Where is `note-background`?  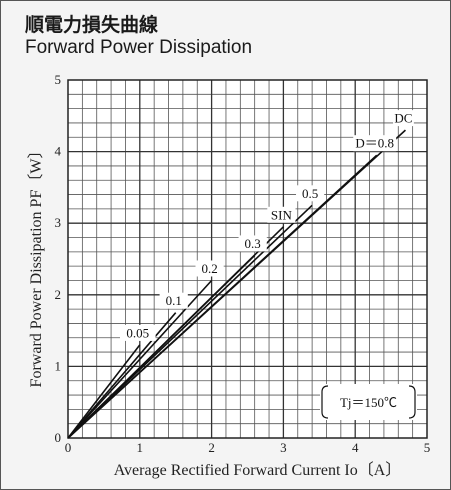 note-background is located at coordinates (368, 402).